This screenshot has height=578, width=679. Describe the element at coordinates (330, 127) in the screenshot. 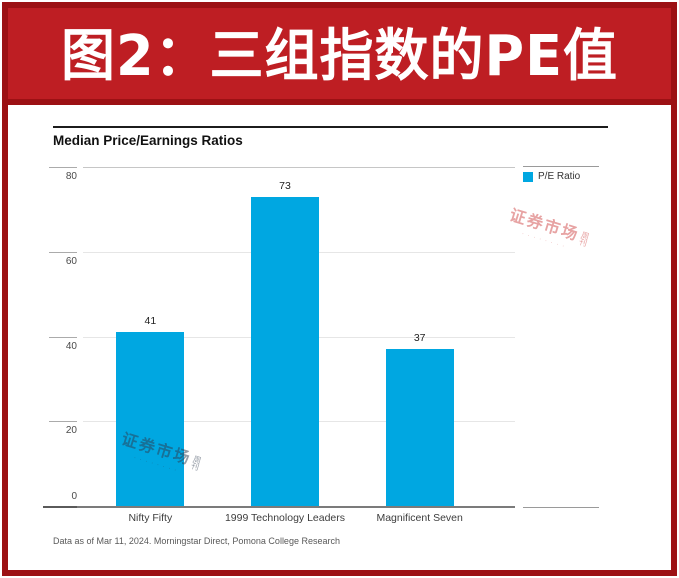

I see `title-top-rule` at that location.